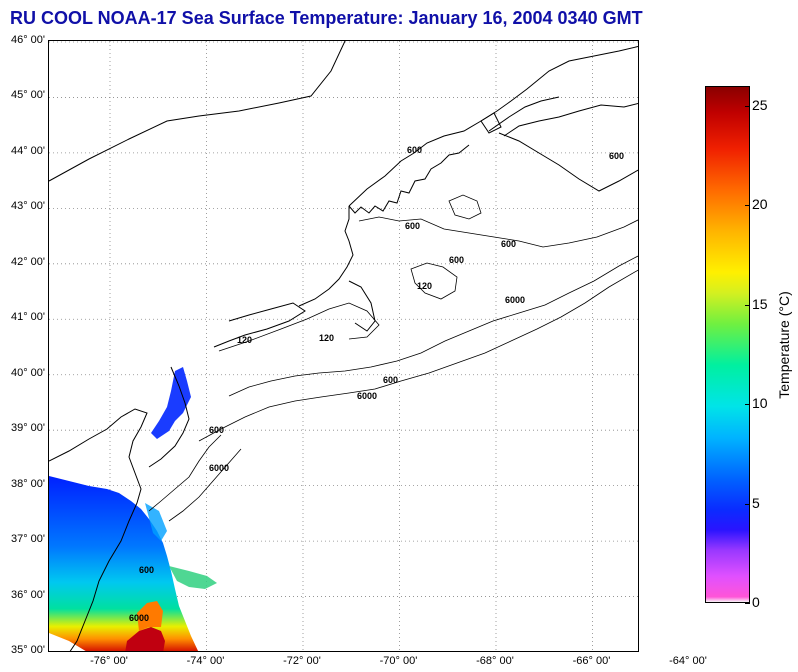 The image size is (798, 672). Describe the element at coordinates (27, 261) in the screenshot. I see `latitude-label: 42° 00'` at that location.